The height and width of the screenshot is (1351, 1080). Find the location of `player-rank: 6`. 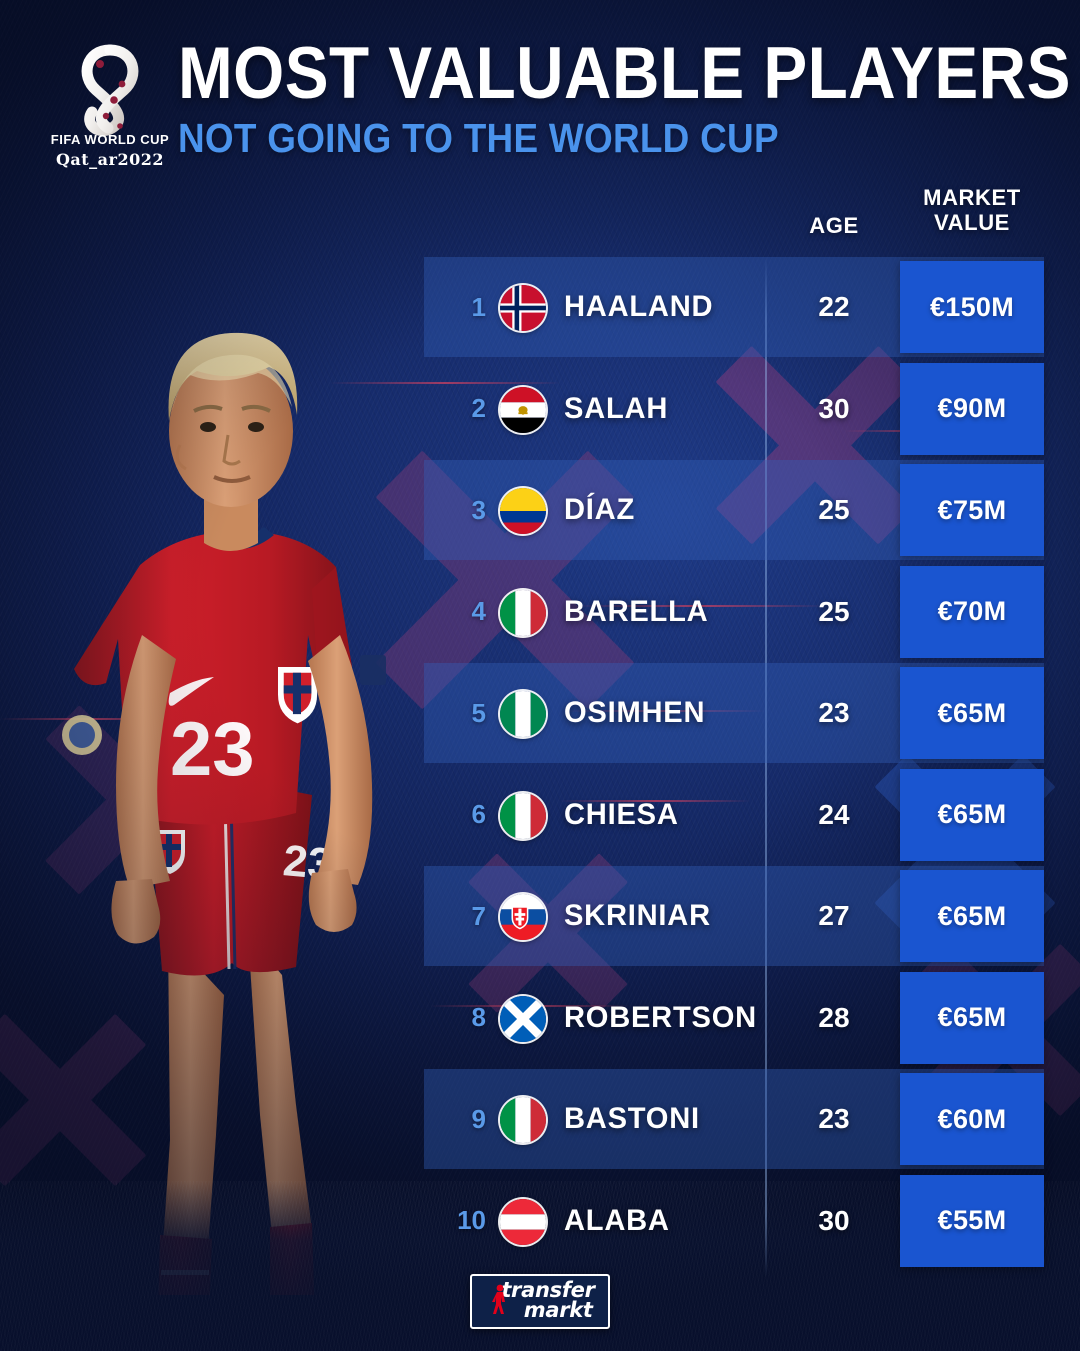

player-rank: 6 is located at coordinates (478, 814).